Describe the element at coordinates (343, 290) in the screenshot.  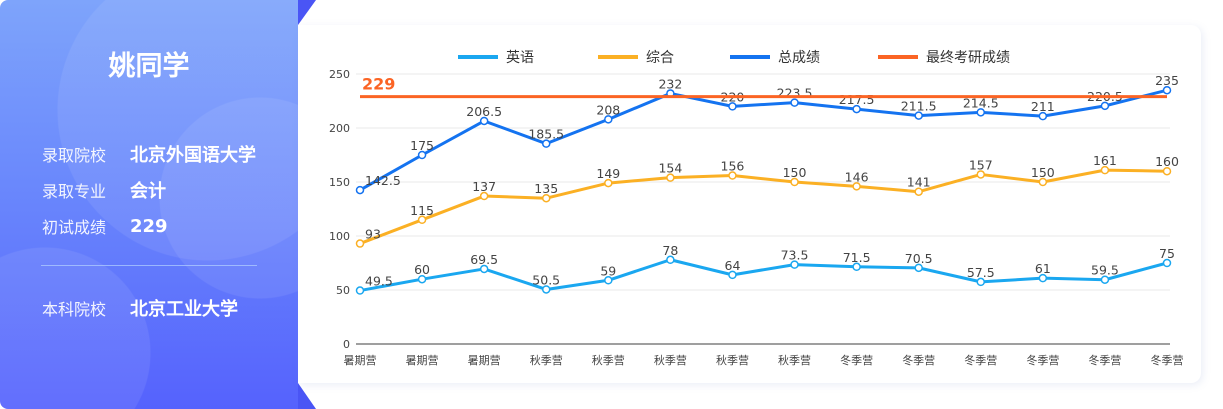
I see `y-tick-label: 50` at that location.